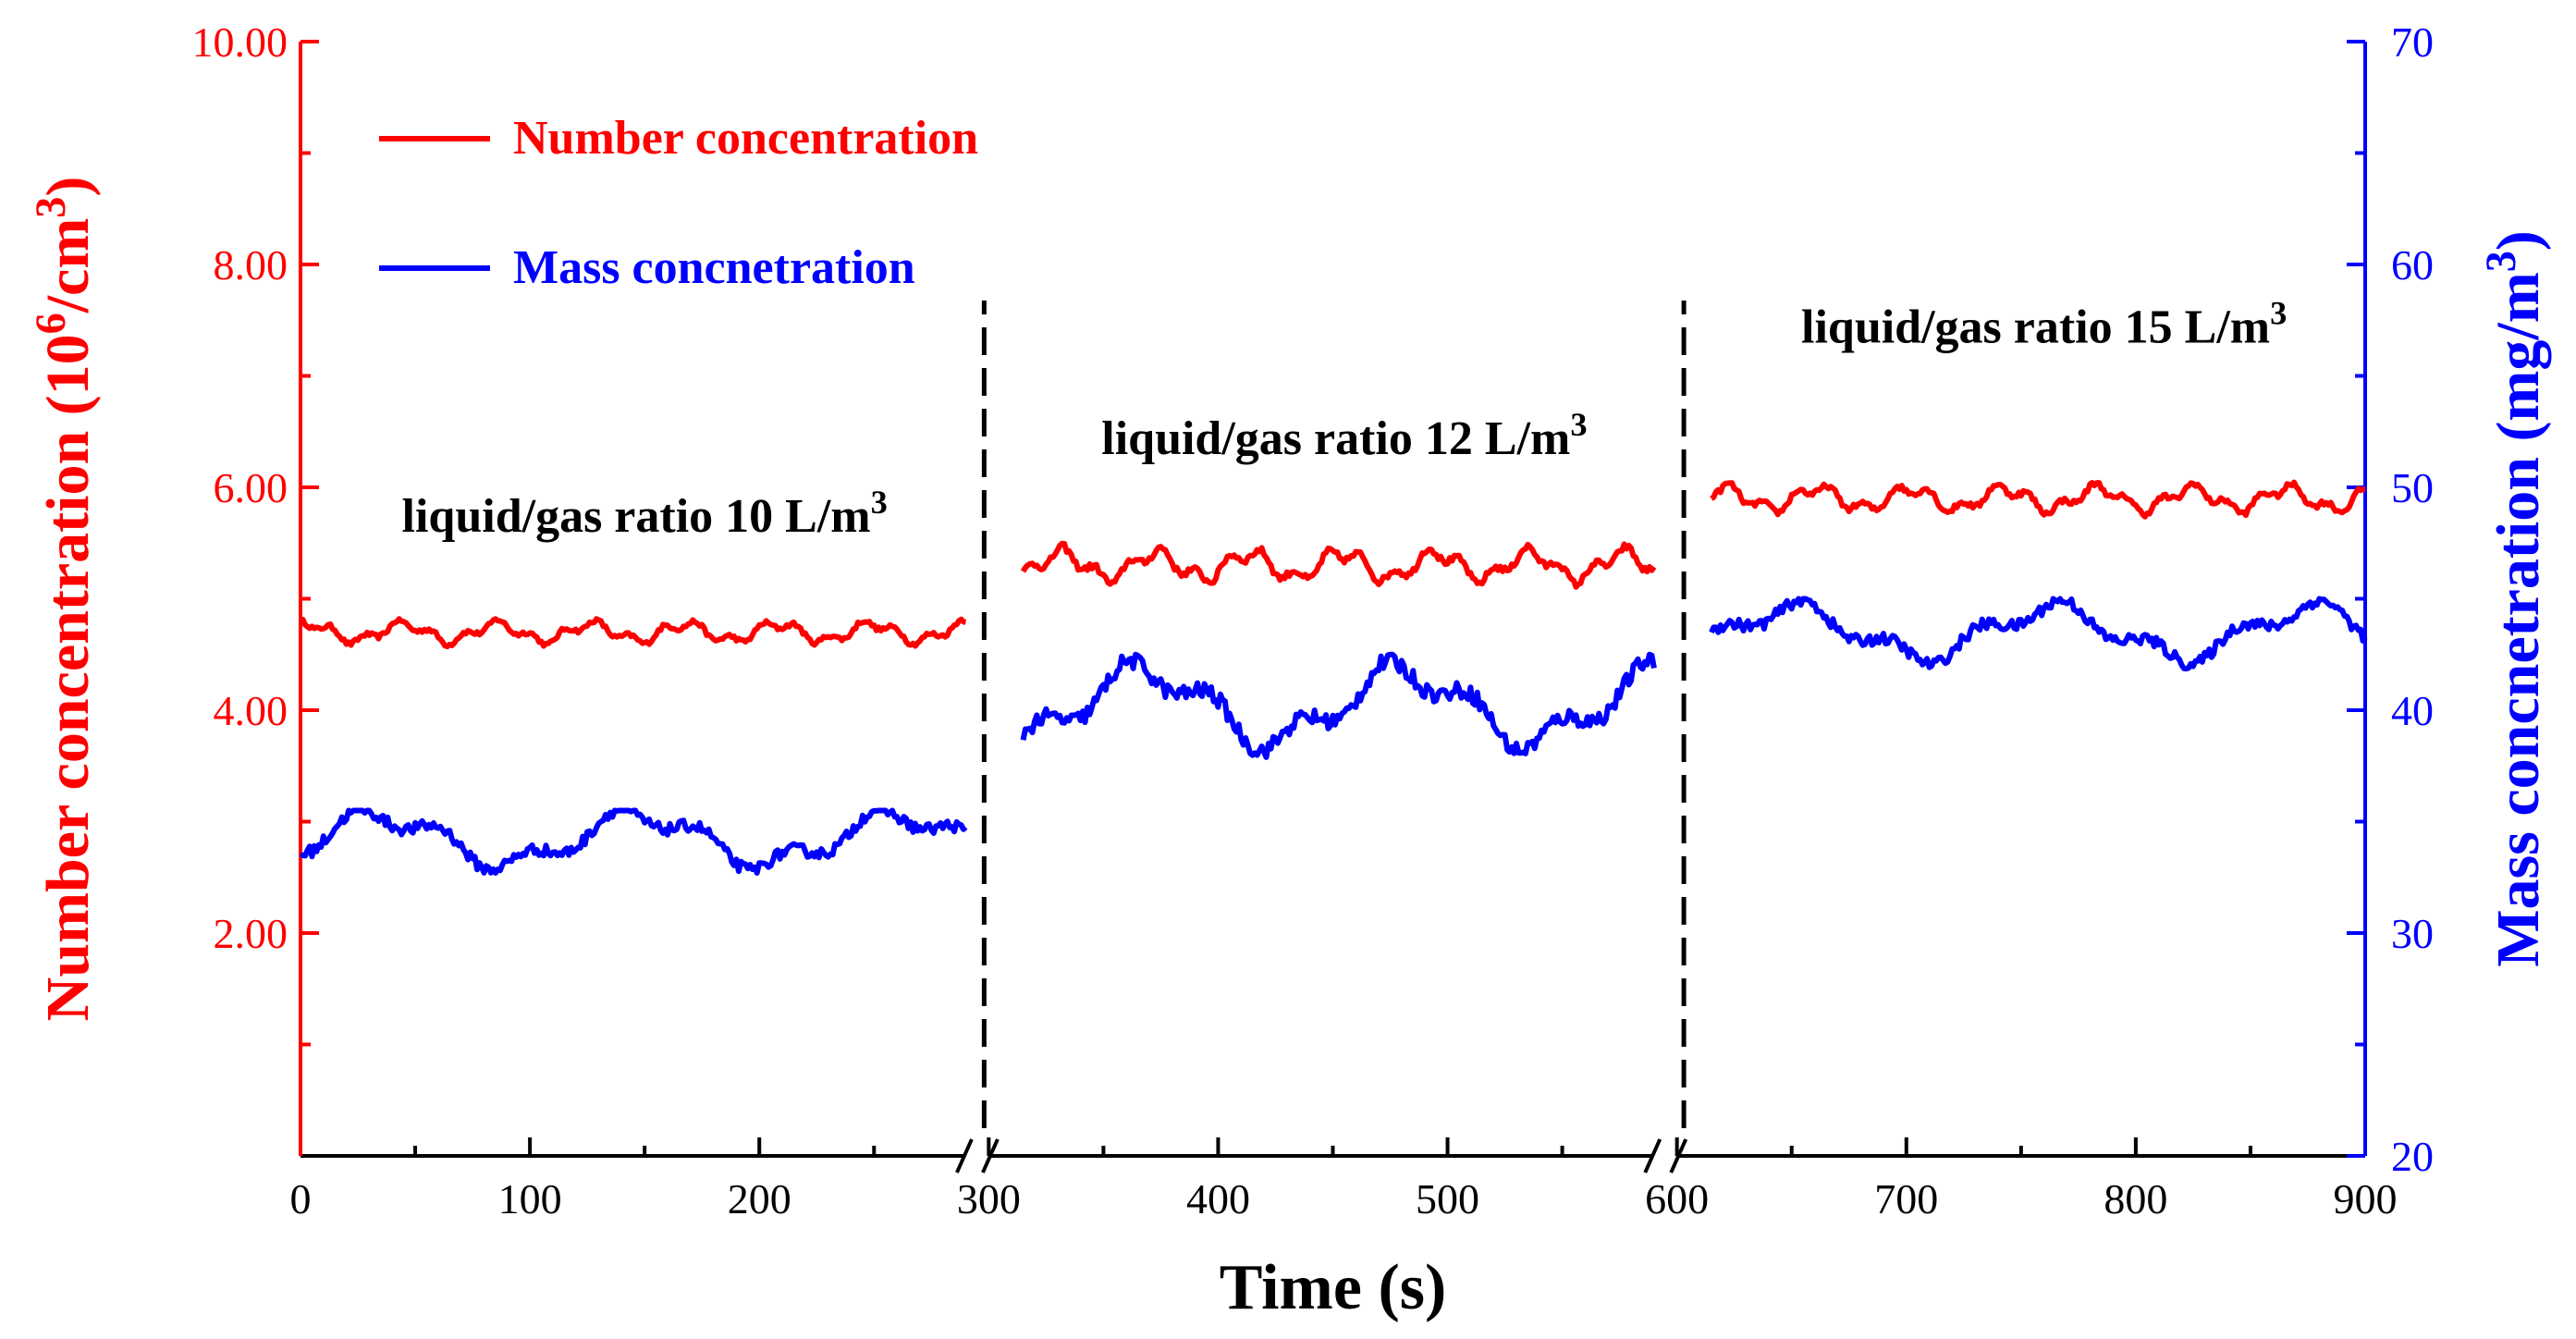  What do you see at coordinates (1218, 1199) in the screenshot?
I see `x-tick-label: 400` at bounding box center [1218, 1199].